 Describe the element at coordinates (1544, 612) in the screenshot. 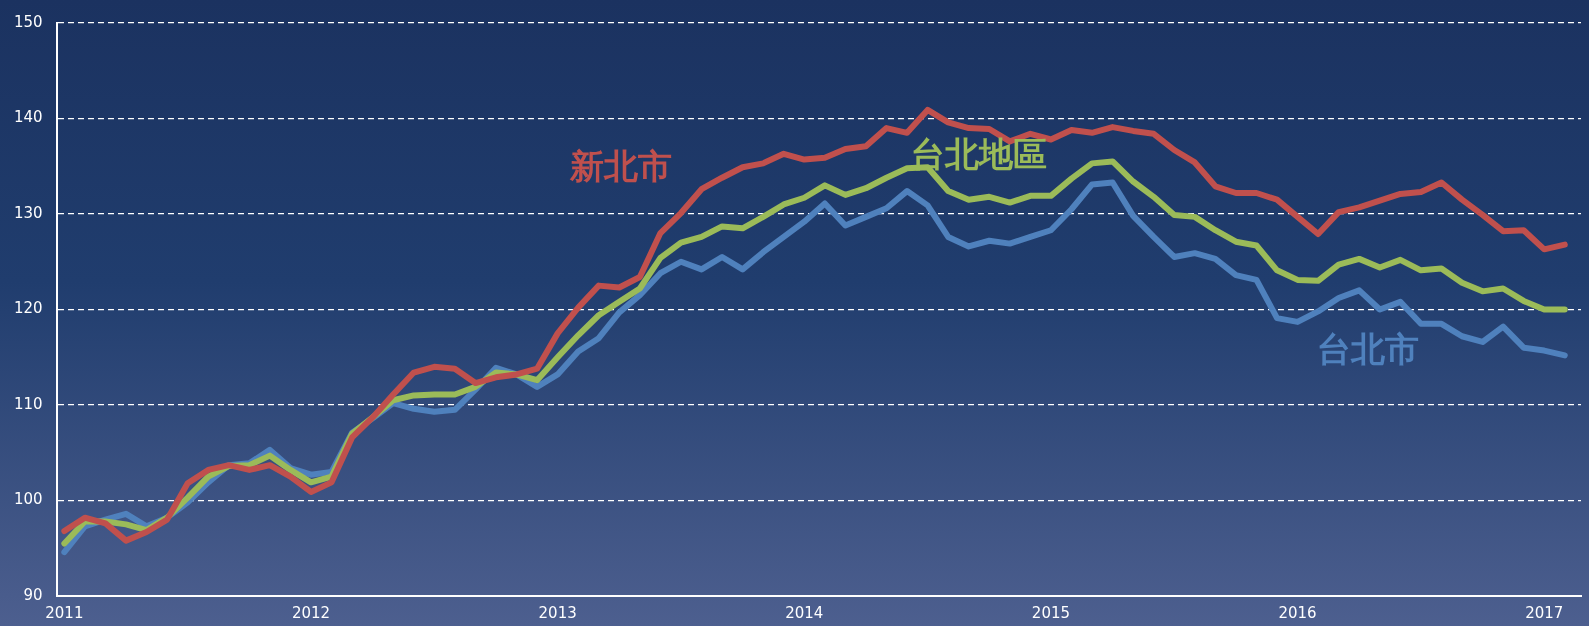

I see `x-tick-label: 2017` at that location.